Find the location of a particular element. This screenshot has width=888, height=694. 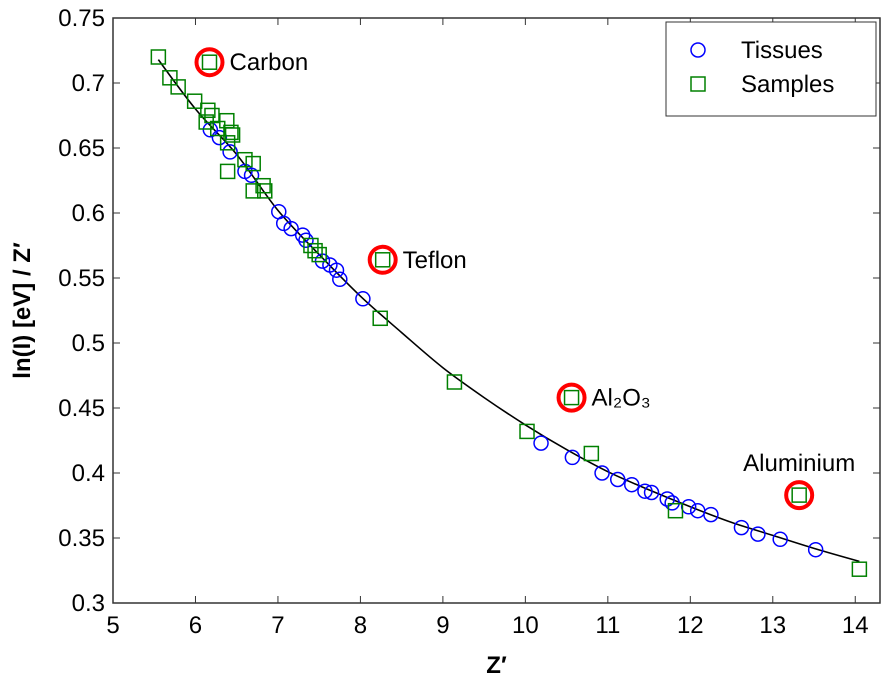

y-tick-label: 0.7 is located at coordinates (88, 83).